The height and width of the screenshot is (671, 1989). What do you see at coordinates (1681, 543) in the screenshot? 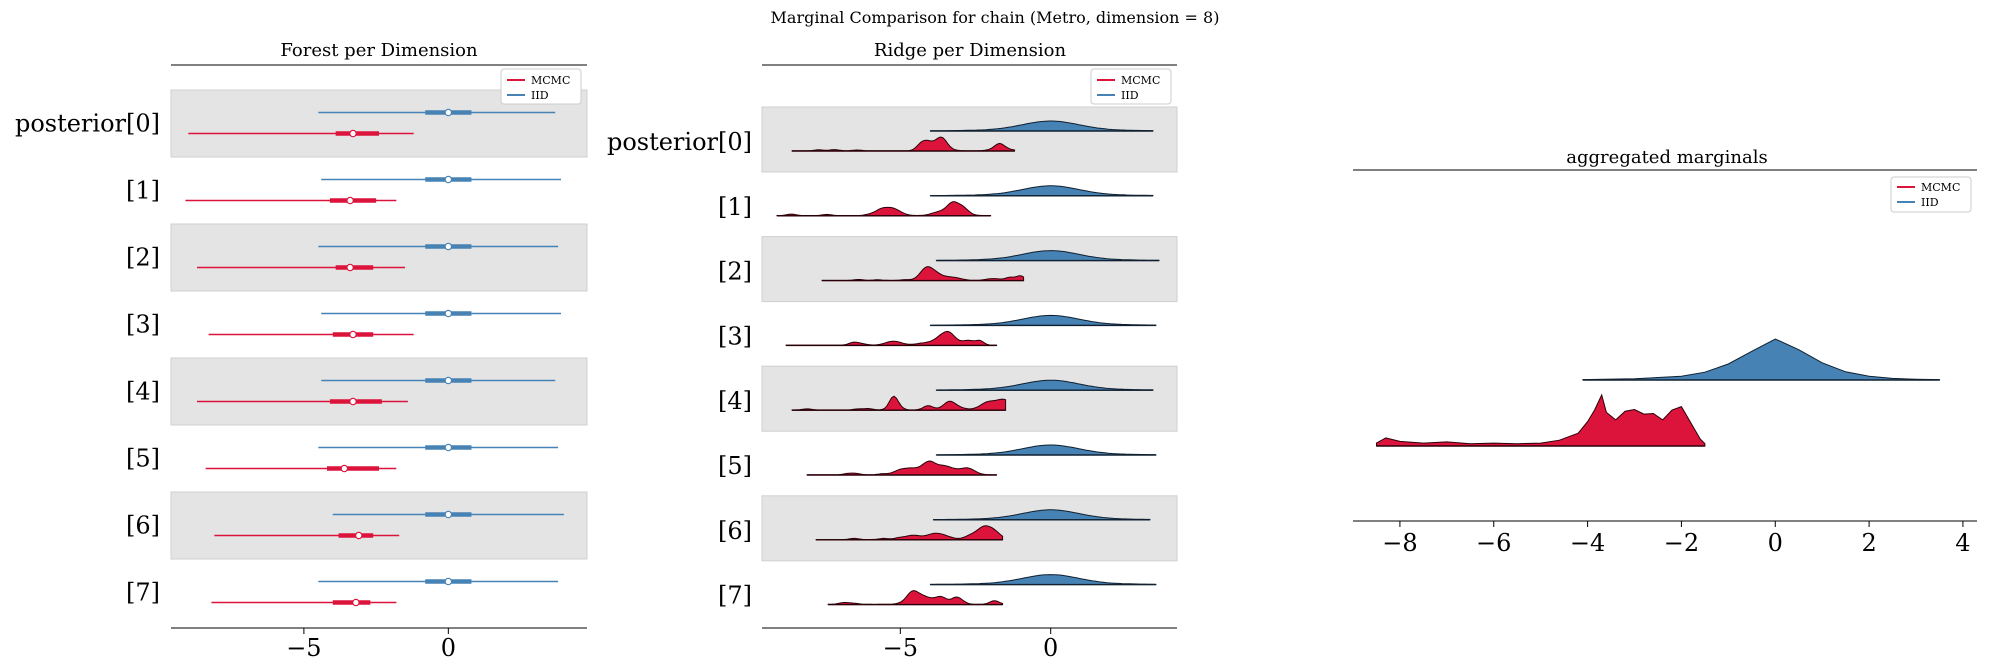
I see `aggregated-xtick-label: −2` at bounding box center [1681, 543].